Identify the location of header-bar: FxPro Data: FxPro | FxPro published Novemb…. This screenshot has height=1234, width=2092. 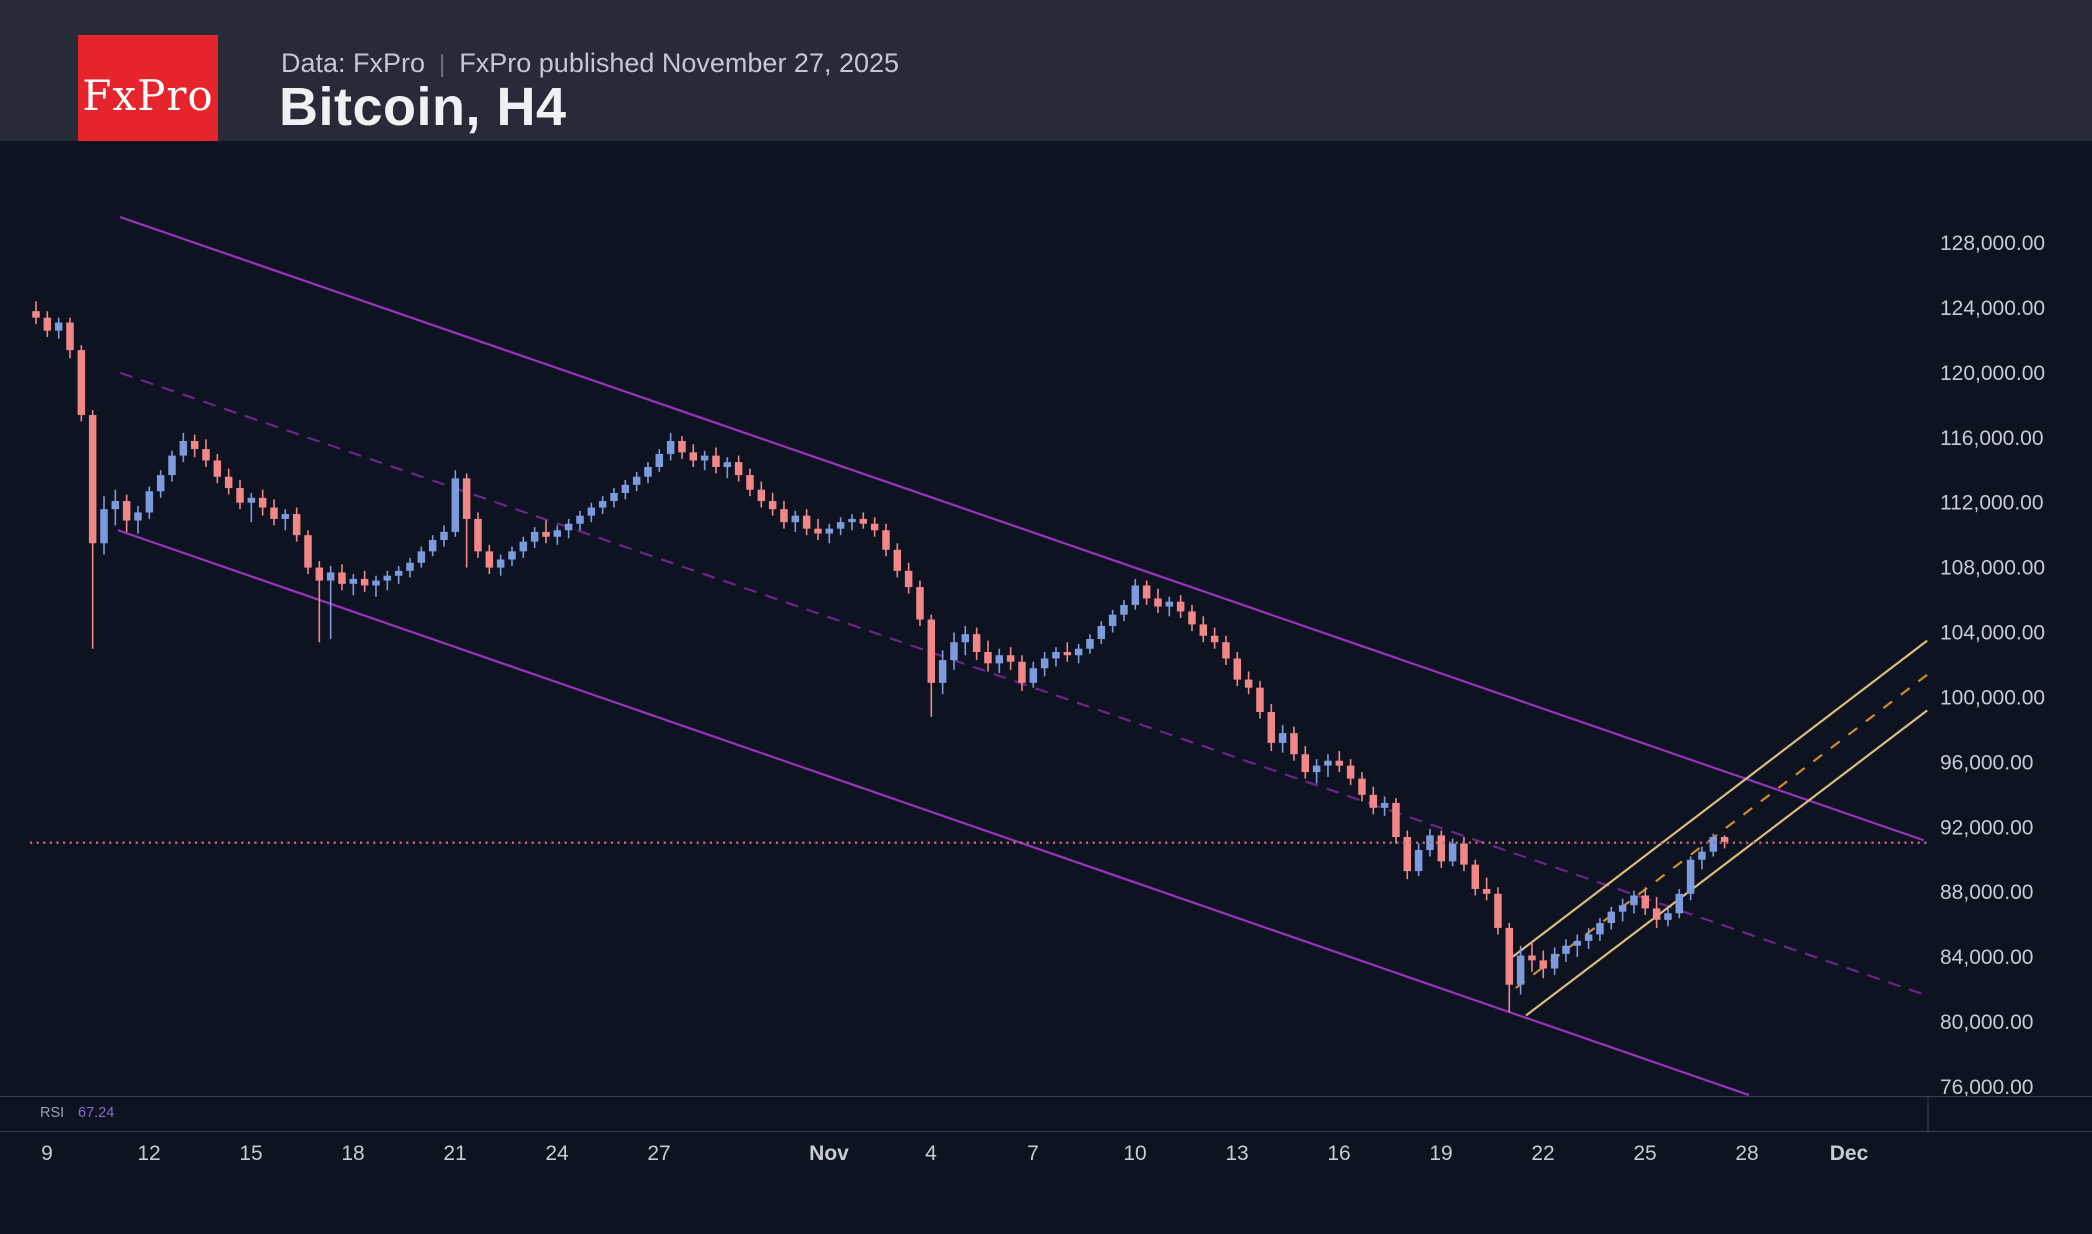
(1046, 70).